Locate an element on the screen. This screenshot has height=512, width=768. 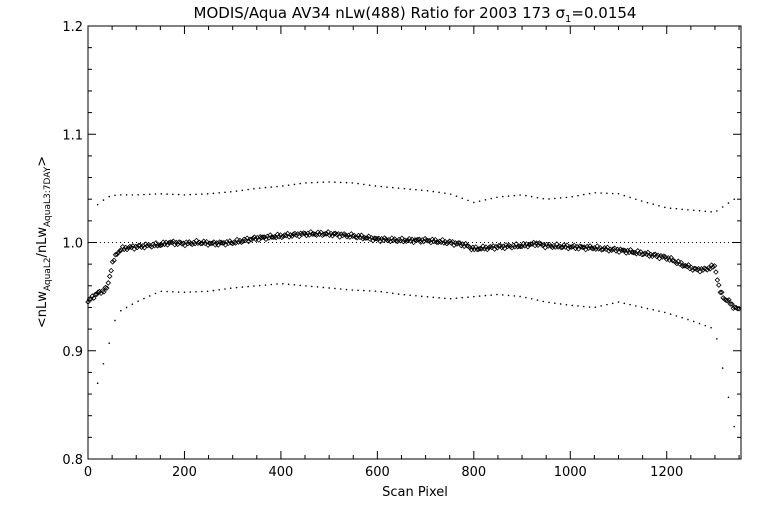
series-mean is located at coordinates (413, 270).